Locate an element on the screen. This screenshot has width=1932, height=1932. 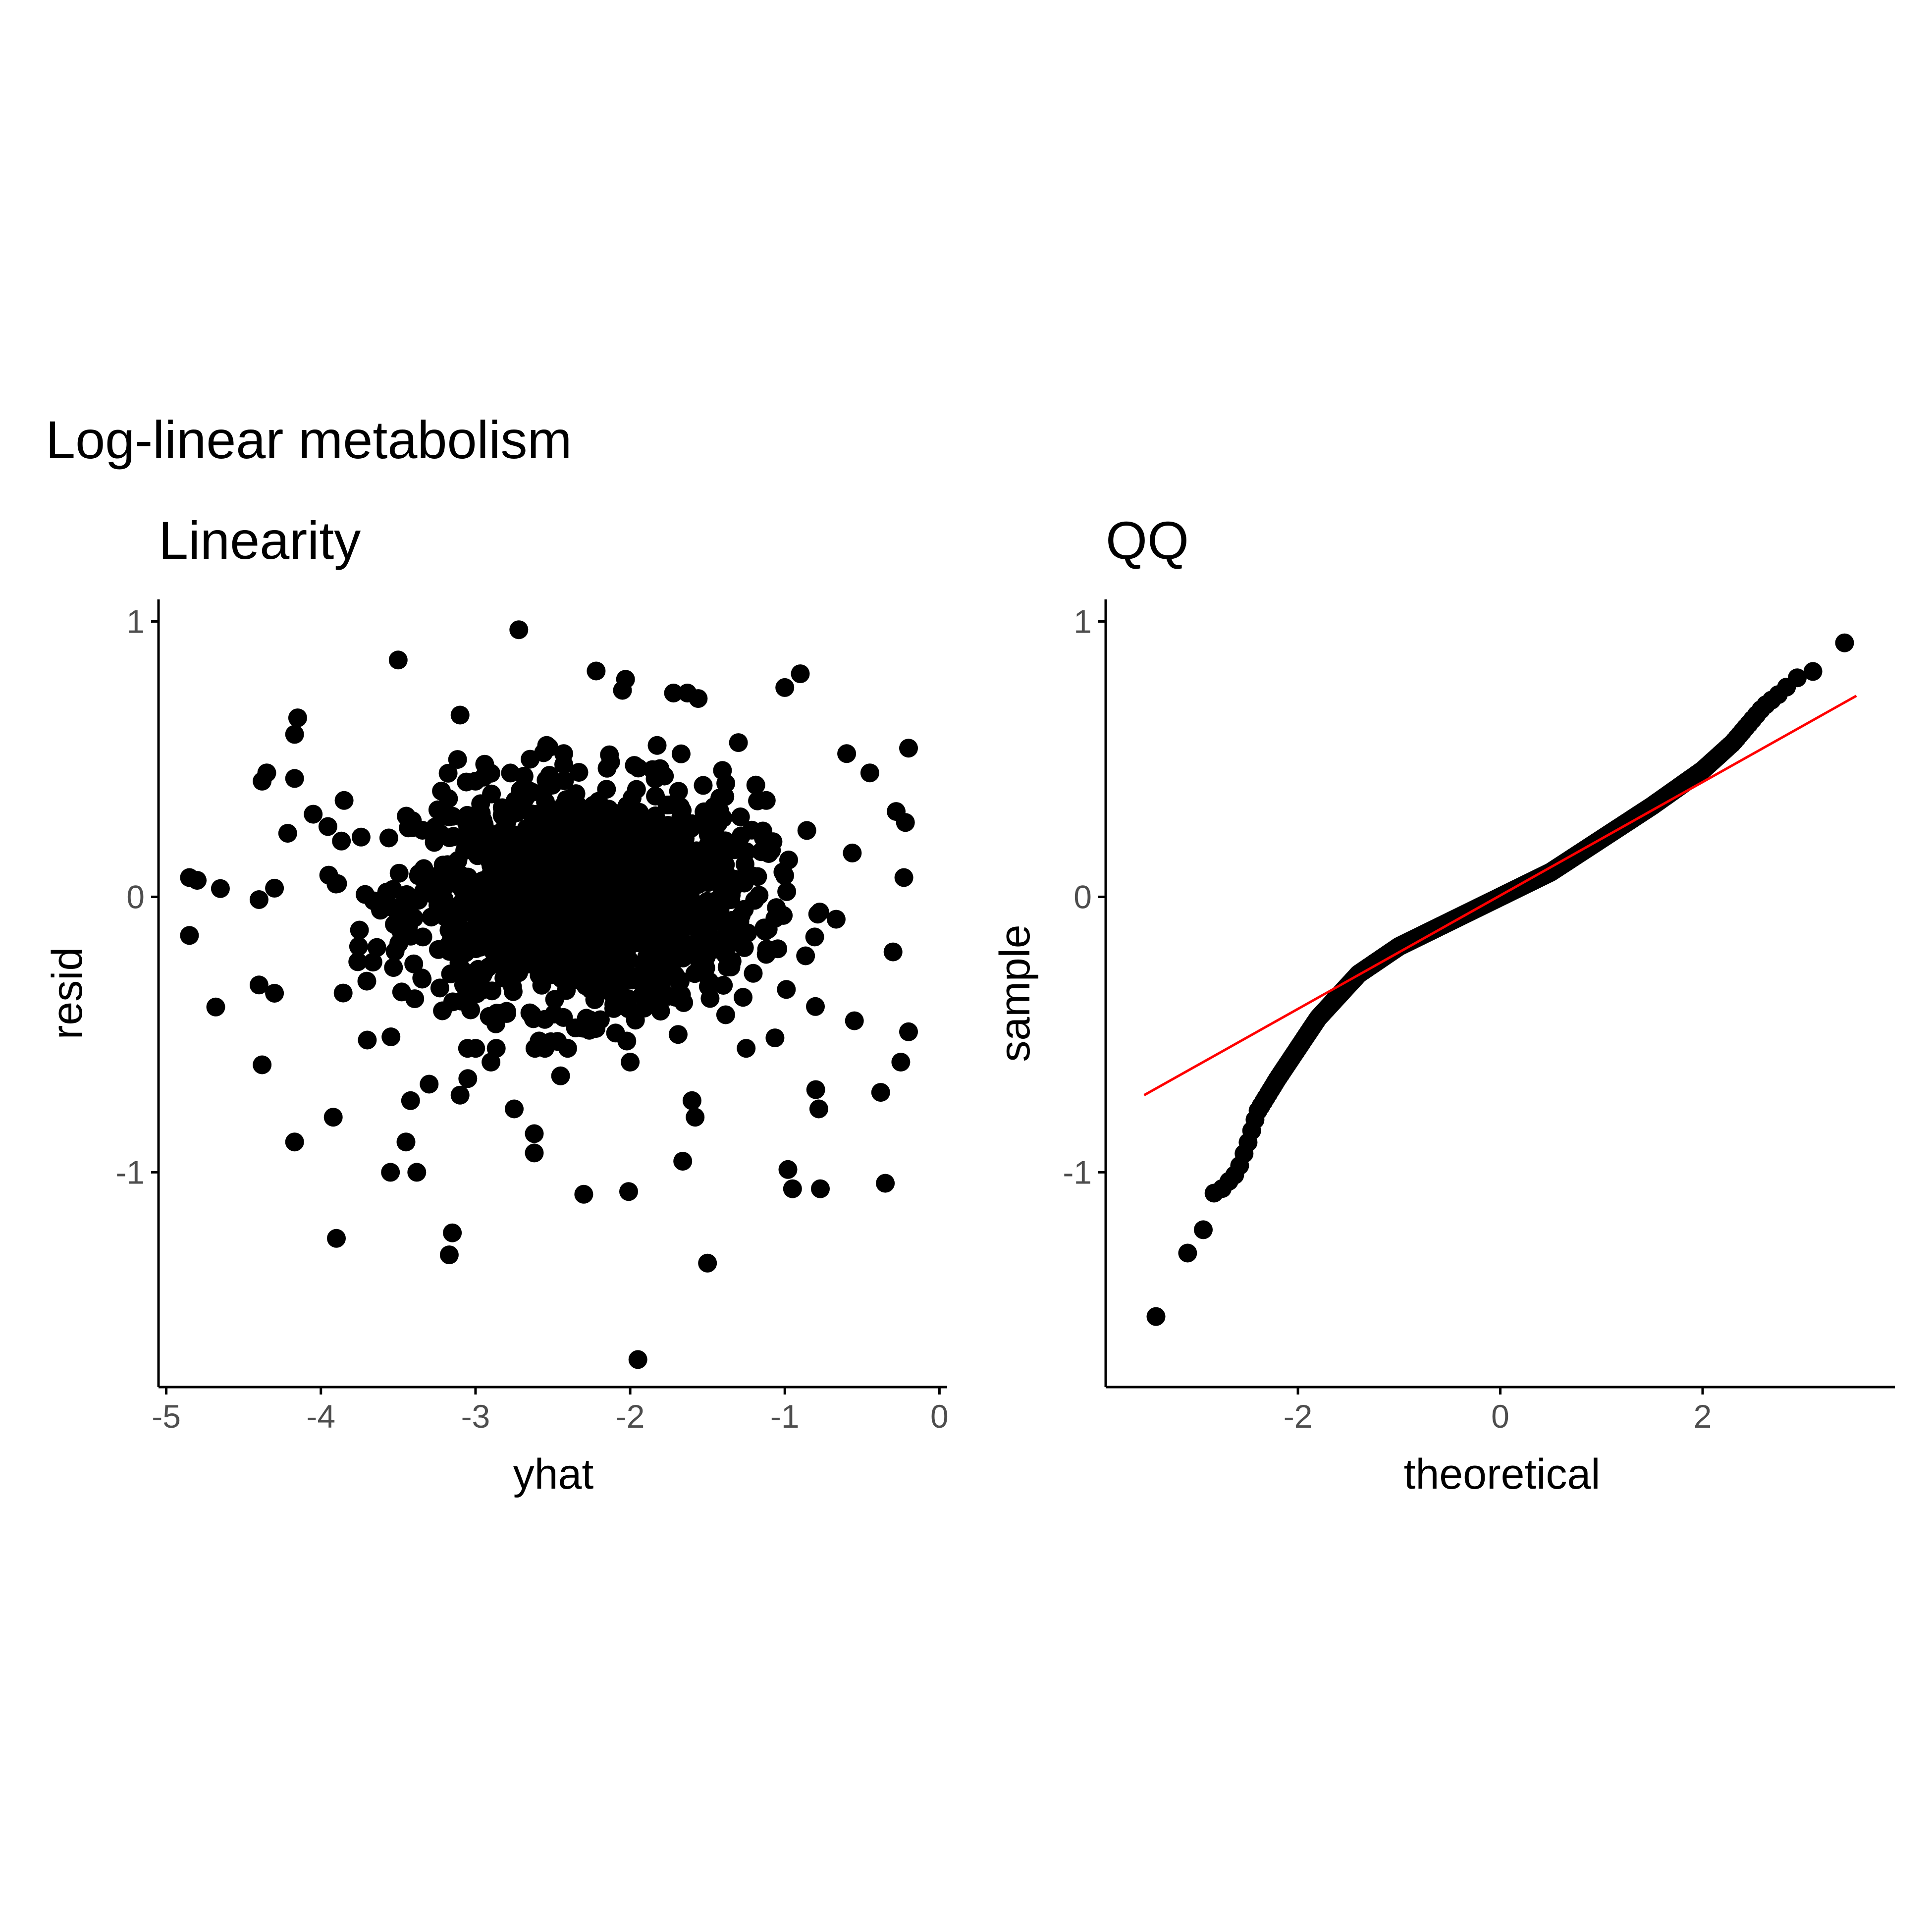
linearity-y-tick-label: 0 is located at coordinates (135, 897).